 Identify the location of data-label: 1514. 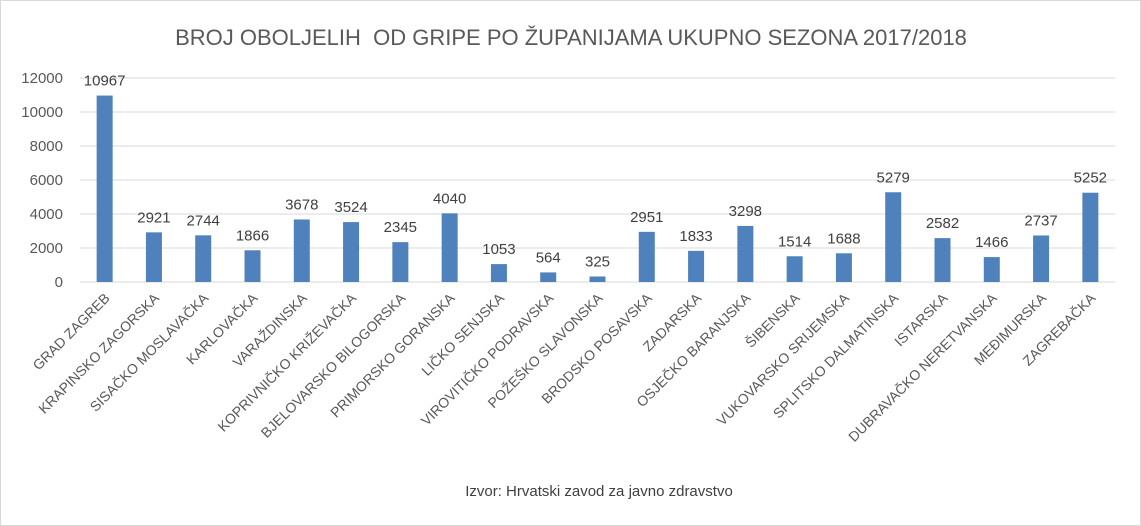
(794, 241).